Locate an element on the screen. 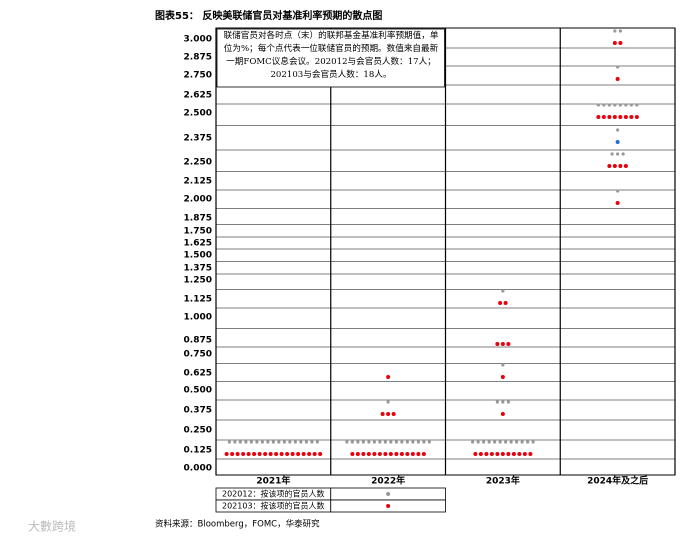  y-tick-label: 1.625 is located at coordinates (198, 244).